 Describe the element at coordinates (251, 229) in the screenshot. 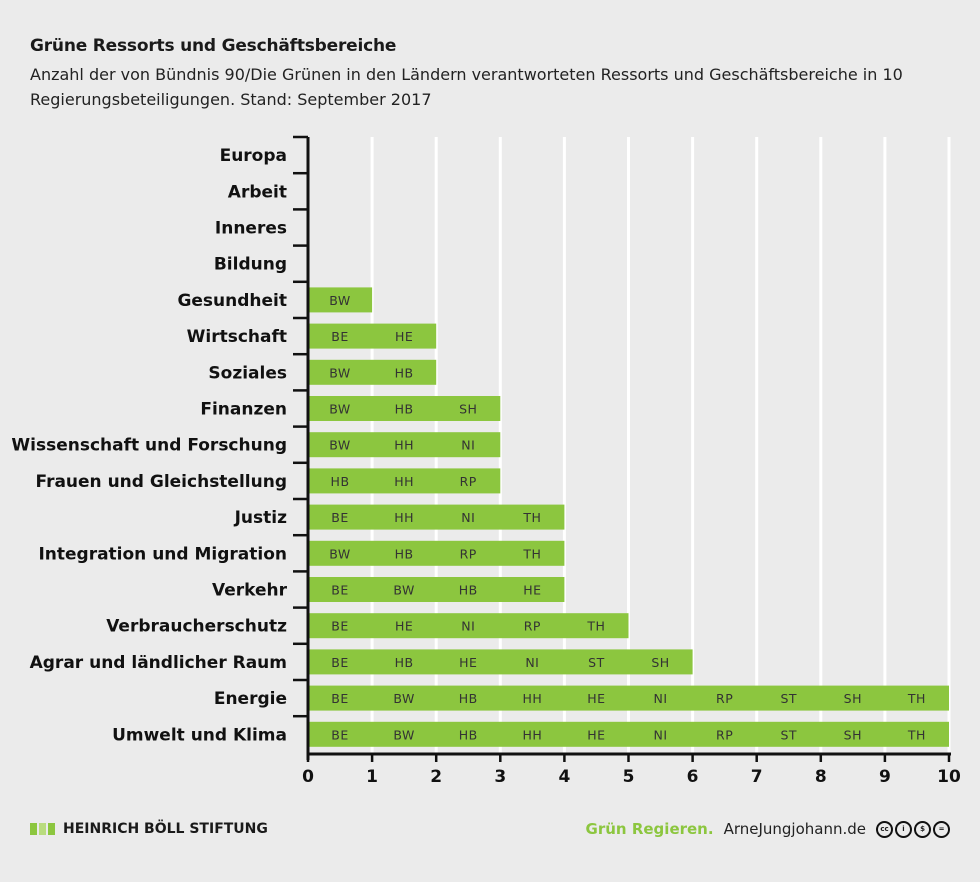

I see `category-label: Inneres` at that location.